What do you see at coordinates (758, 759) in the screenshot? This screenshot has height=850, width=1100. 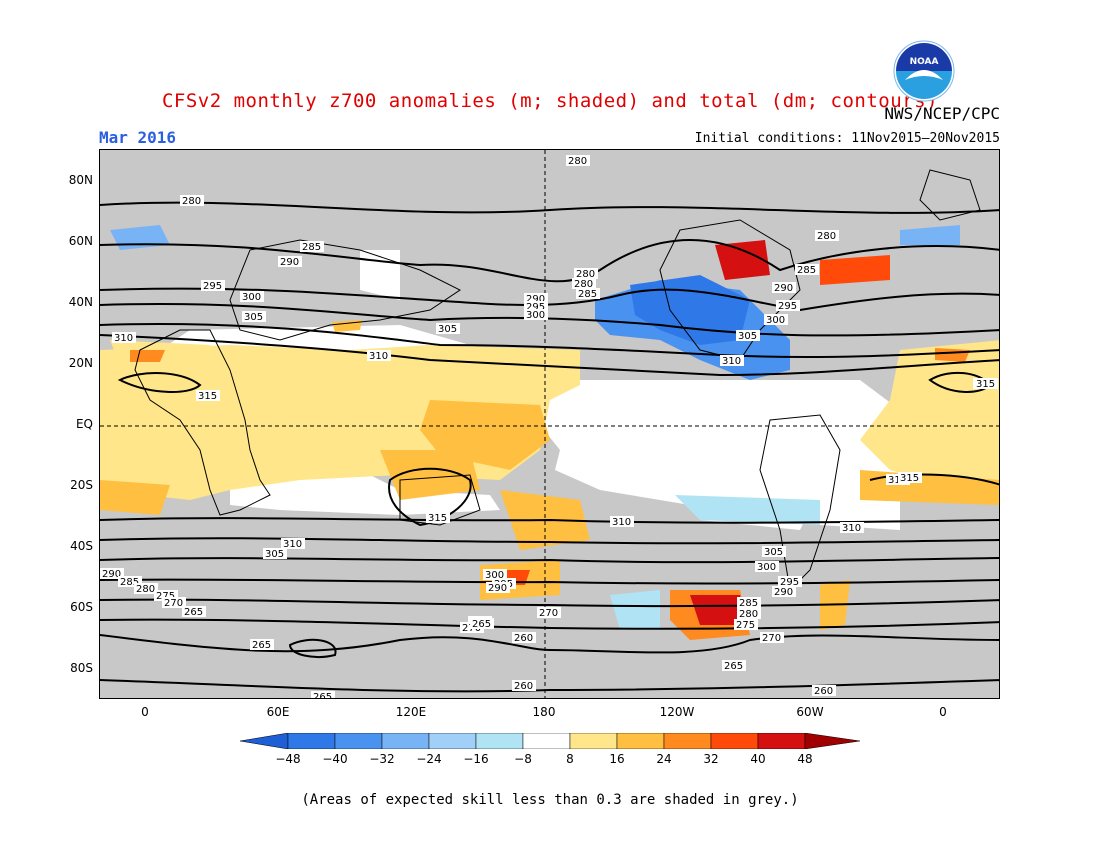 I see `colorbar-tick: 40` at bounding box center [758, 759].